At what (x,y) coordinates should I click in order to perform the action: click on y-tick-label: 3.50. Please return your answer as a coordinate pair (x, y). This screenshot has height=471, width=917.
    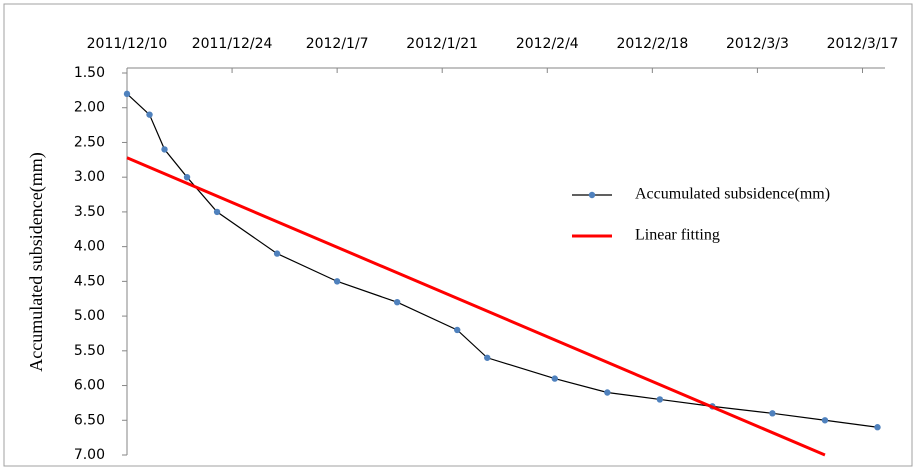
    Looking at the image, I should click on (89, 212).